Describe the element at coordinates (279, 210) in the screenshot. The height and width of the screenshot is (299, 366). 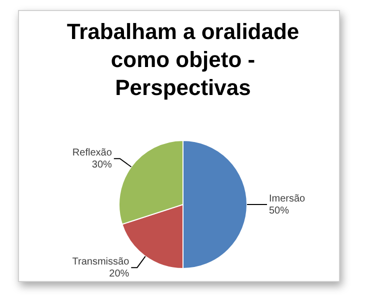
I see `data-label: 50%` at that location.